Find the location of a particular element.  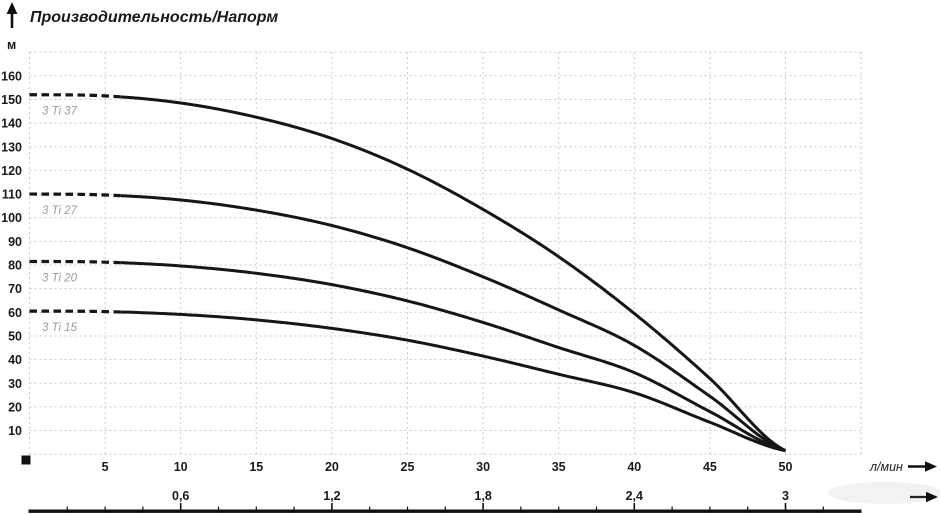

y-tick-label: 90 is located at coordinates (15, 242).